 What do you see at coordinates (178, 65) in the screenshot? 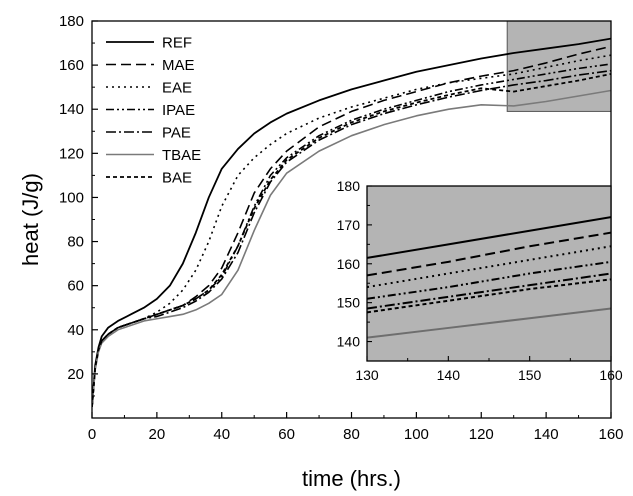
I see `legend-label-mae: MAE` at bounding box center [178, 65].